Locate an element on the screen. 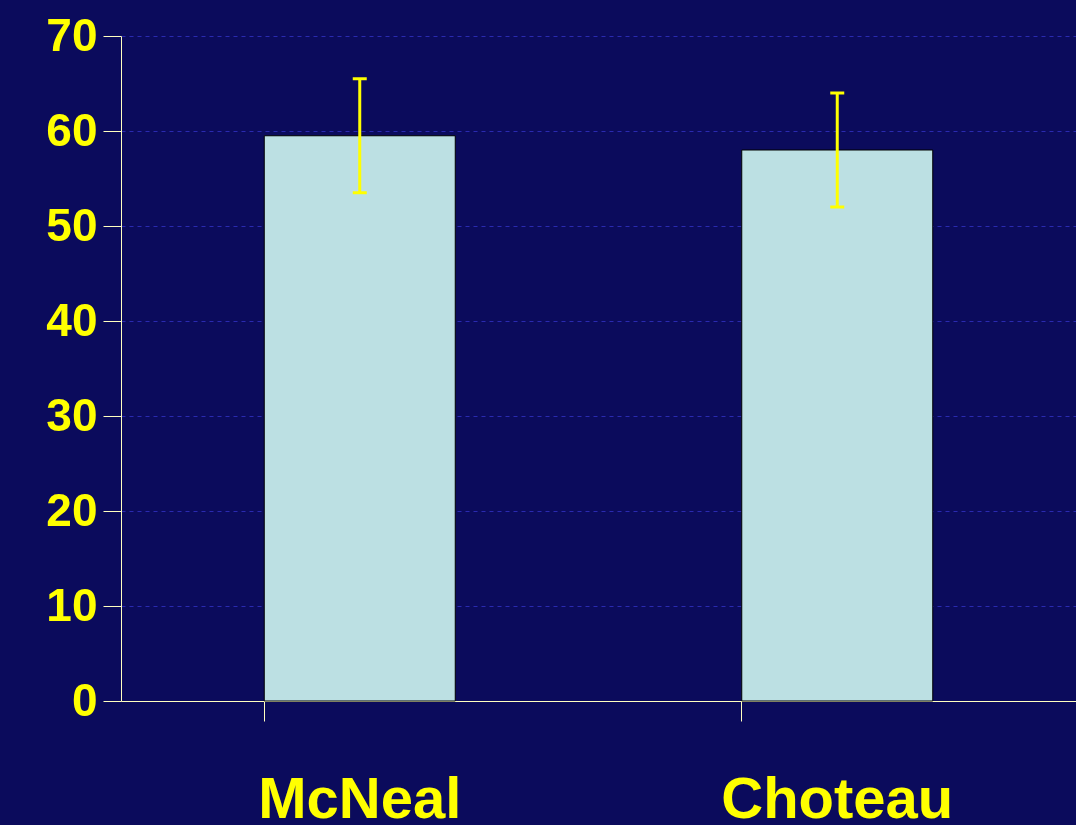 This screenshot has height=825, width=1076. y-tick-label: 20 is located at coordinates (72, 509).